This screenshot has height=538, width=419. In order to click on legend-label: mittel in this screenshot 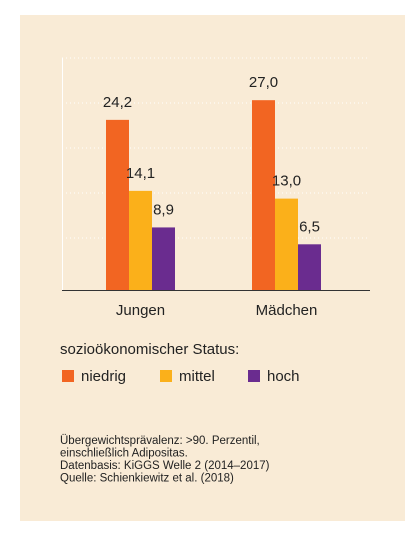, I will do `click(197, 376)`.